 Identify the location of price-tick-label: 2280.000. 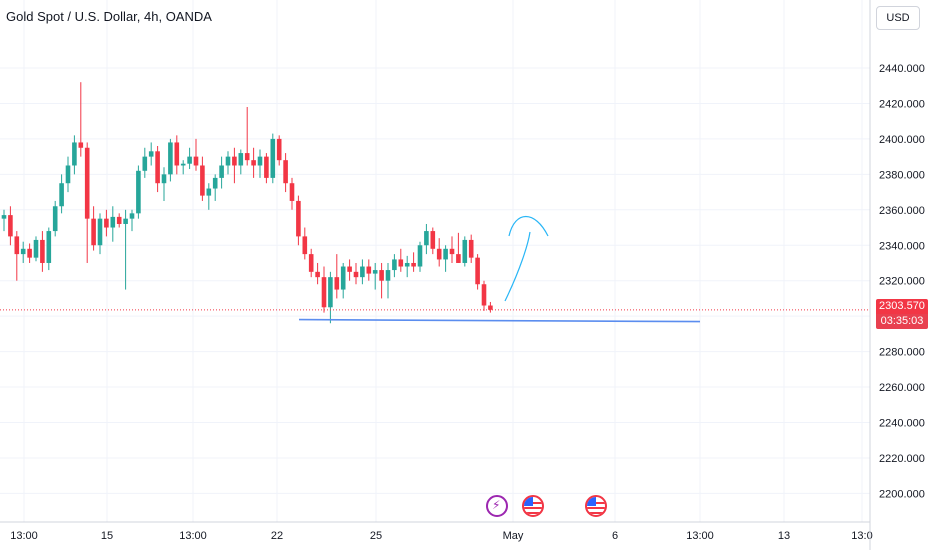
(902, 353).